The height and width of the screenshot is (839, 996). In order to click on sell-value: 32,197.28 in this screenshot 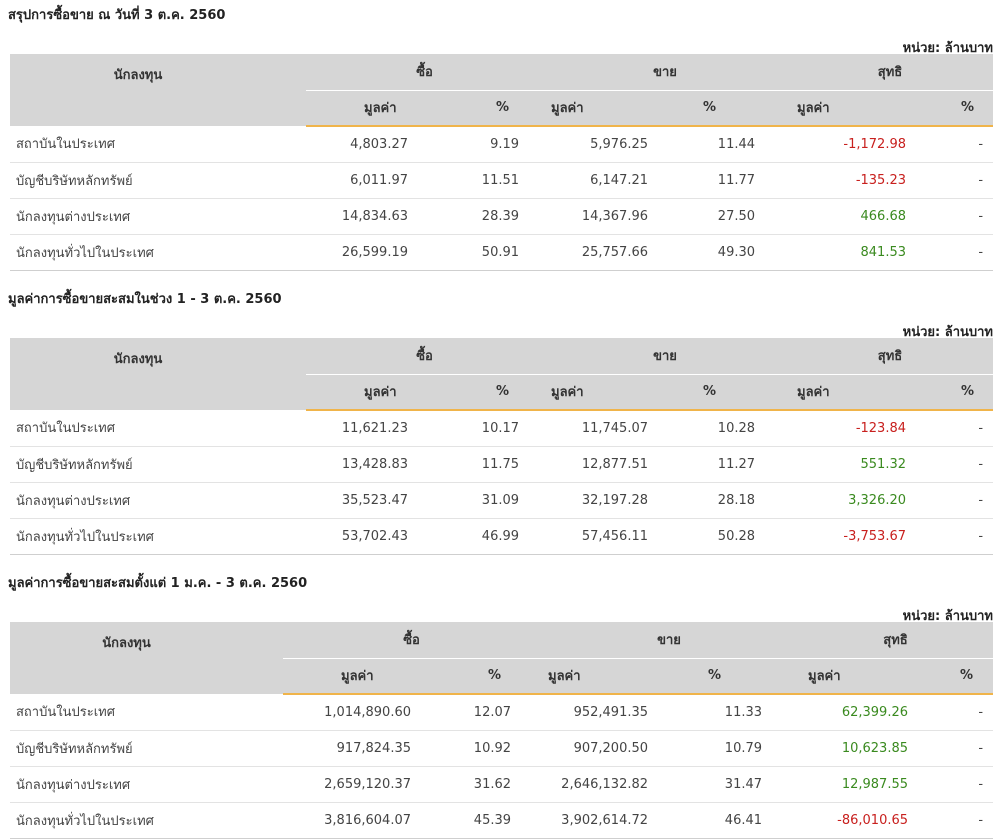, I will do `click(617, 500)`.